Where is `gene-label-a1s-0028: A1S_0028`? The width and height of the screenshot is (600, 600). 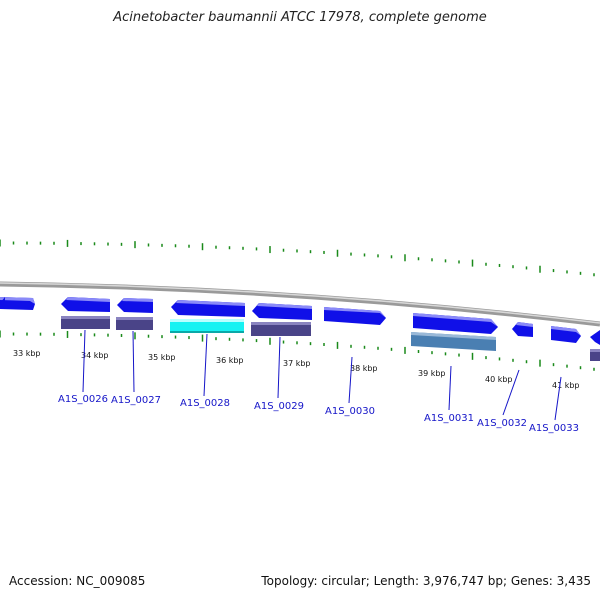 gene-label-a1s-0028: A1S_0028 is located at coordinates (205, 403).